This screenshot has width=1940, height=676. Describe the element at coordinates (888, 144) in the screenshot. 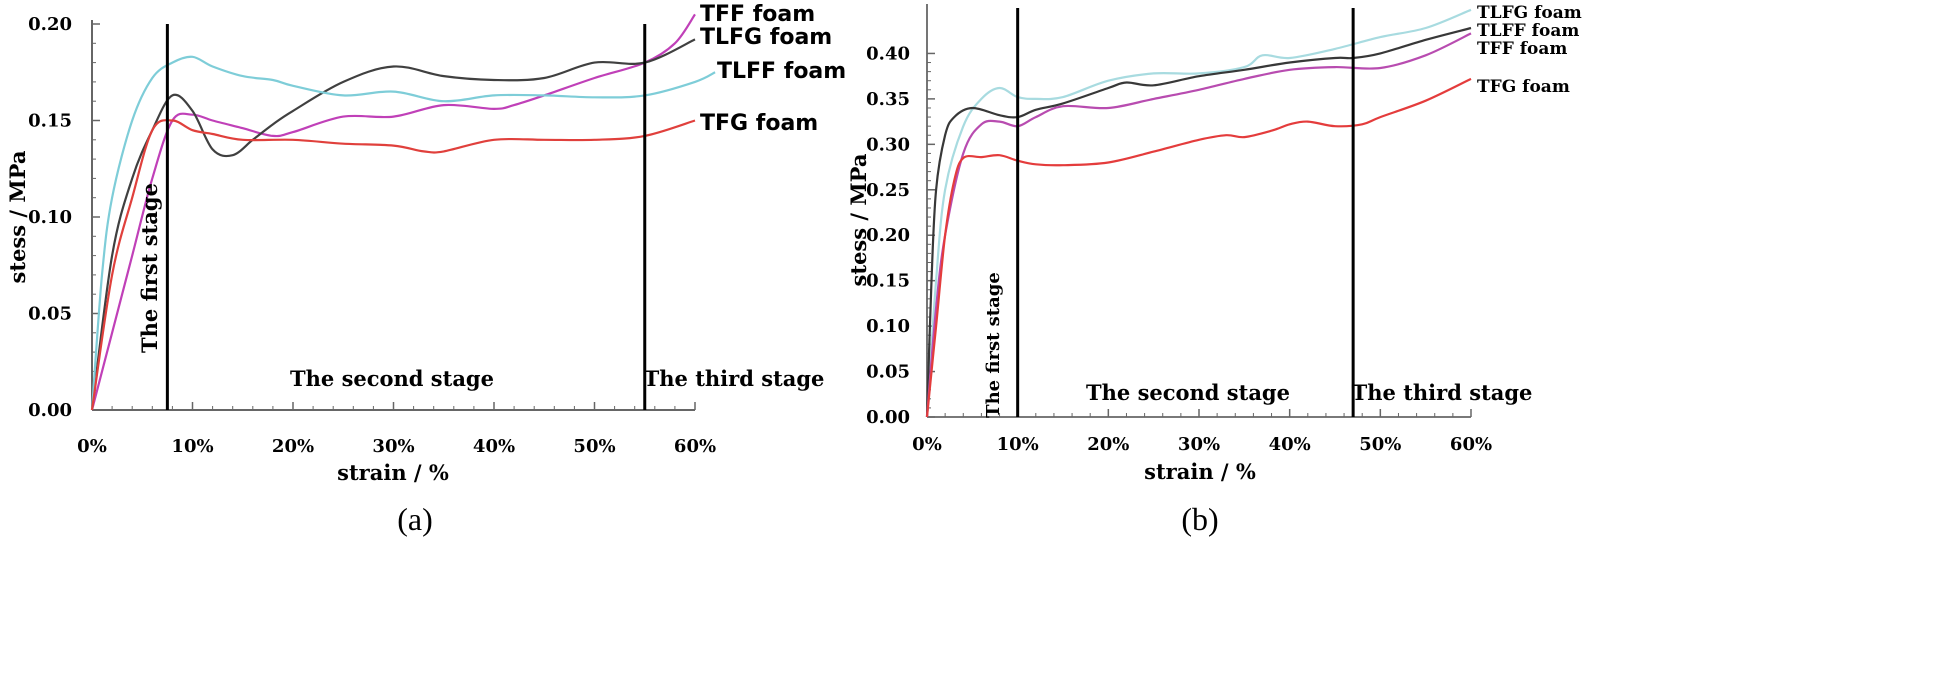

I see `y-tick-label: 0.30` at that location.